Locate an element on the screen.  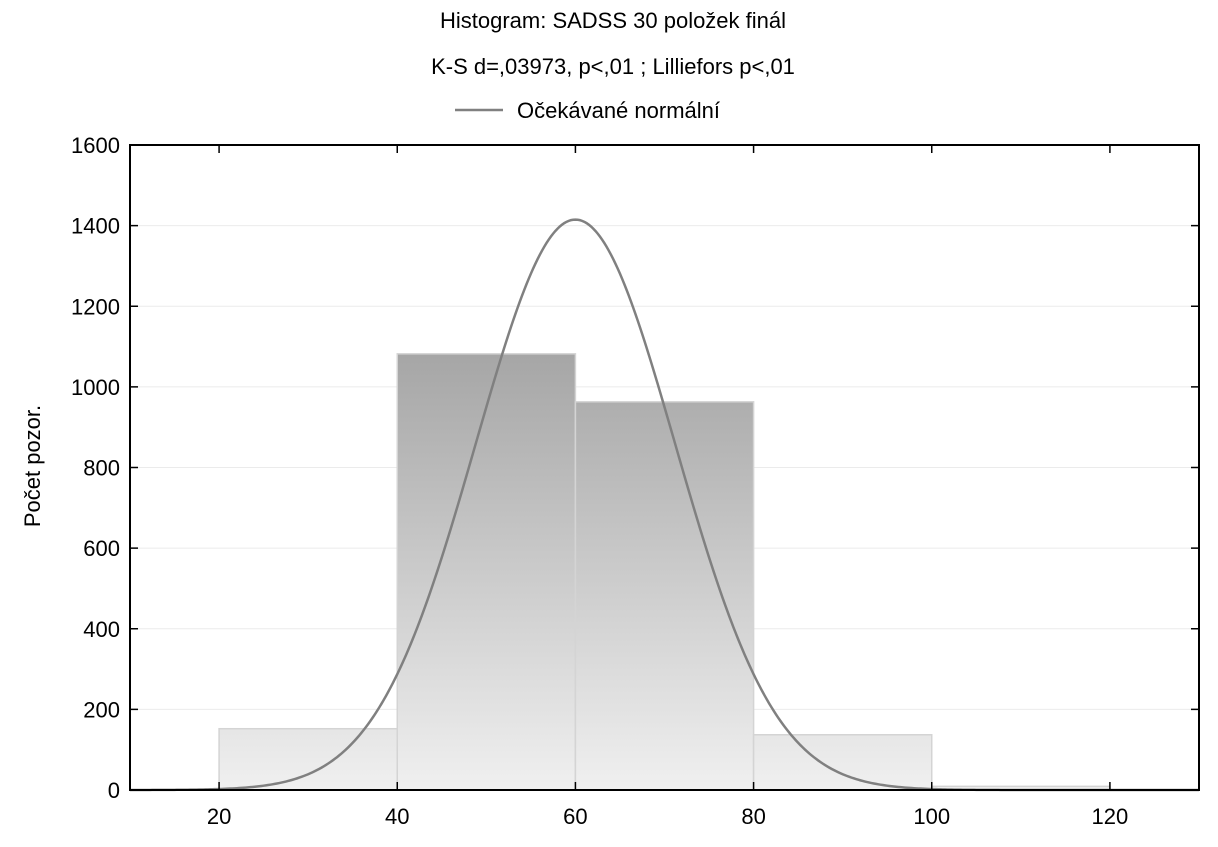
x-tick-label: 120 is located at coordinates (1110, 816).